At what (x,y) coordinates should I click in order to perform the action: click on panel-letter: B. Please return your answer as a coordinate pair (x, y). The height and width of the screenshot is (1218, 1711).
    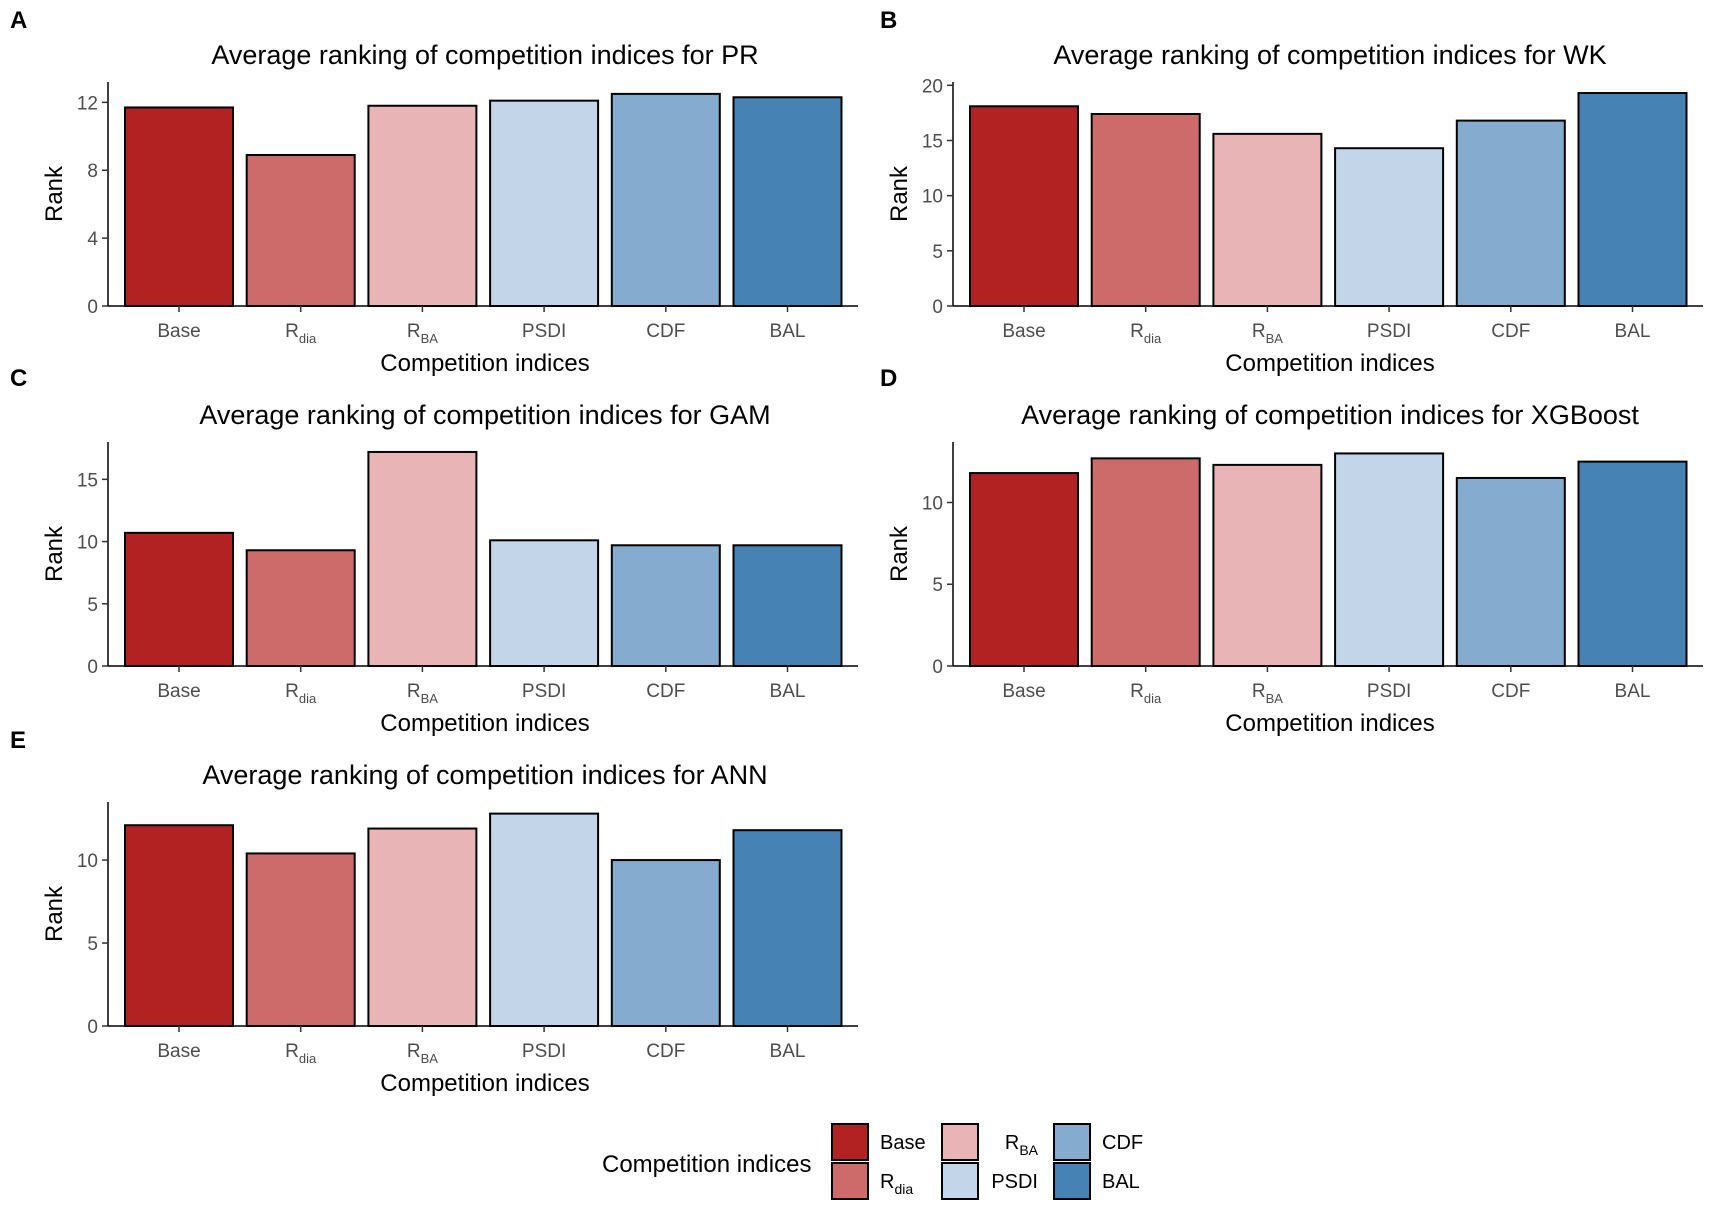
    Looking at the image, I should click on (888, 20).